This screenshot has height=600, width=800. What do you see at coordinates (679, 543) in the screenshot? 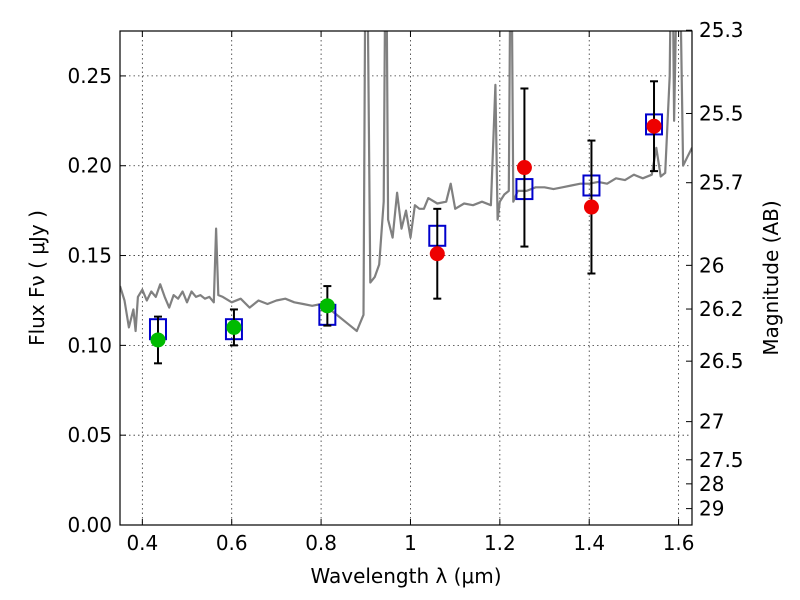
I see `x-tick-label: 1.6` at bounding box center [679, 543].